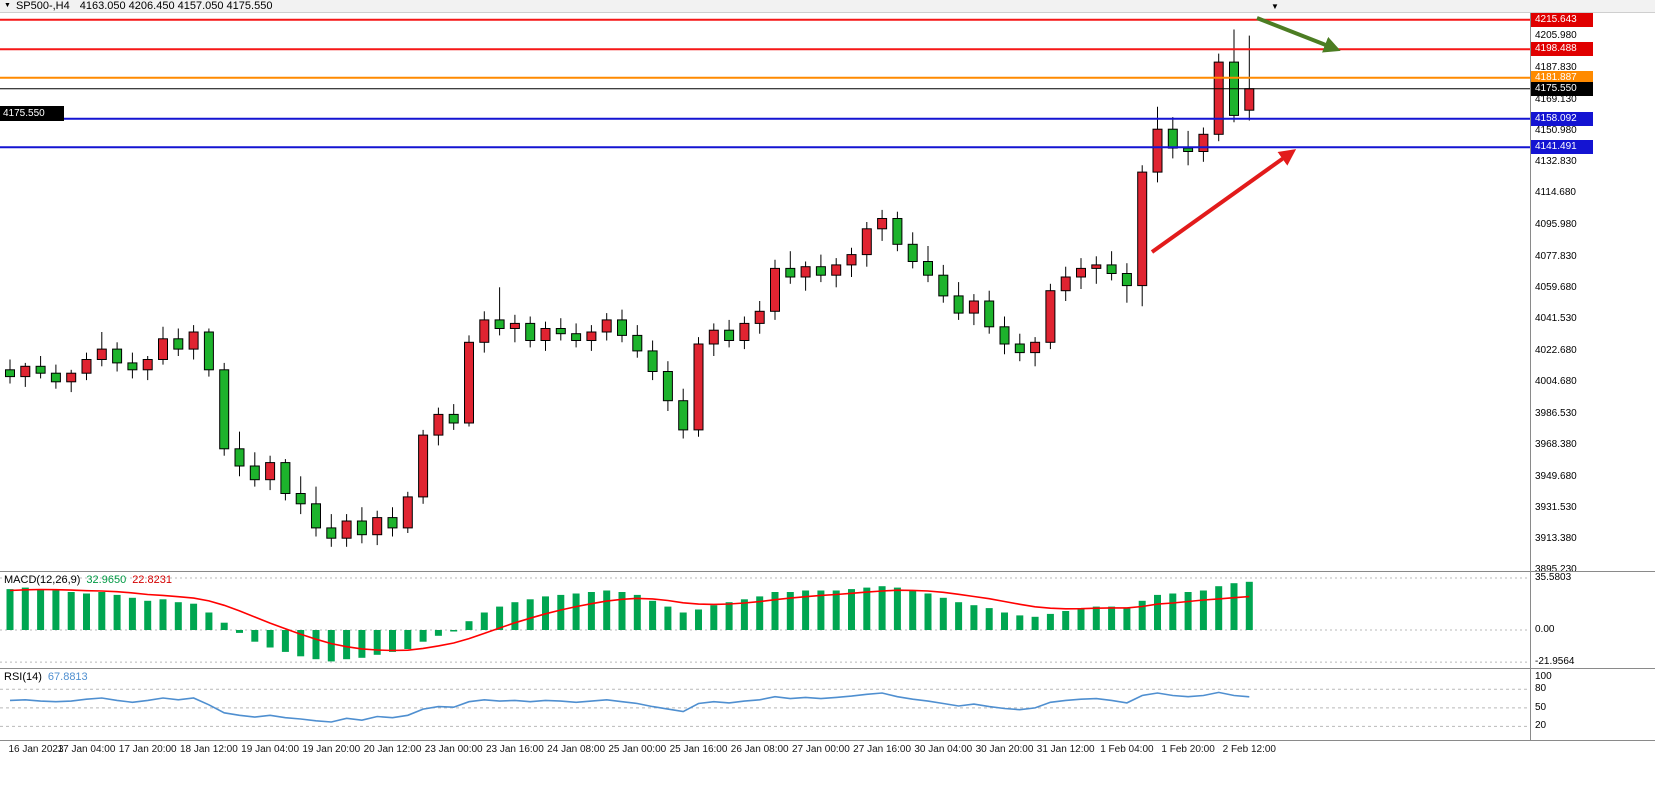  I want to click on time-label: 25 Jan 00:00, so click(637, 749).